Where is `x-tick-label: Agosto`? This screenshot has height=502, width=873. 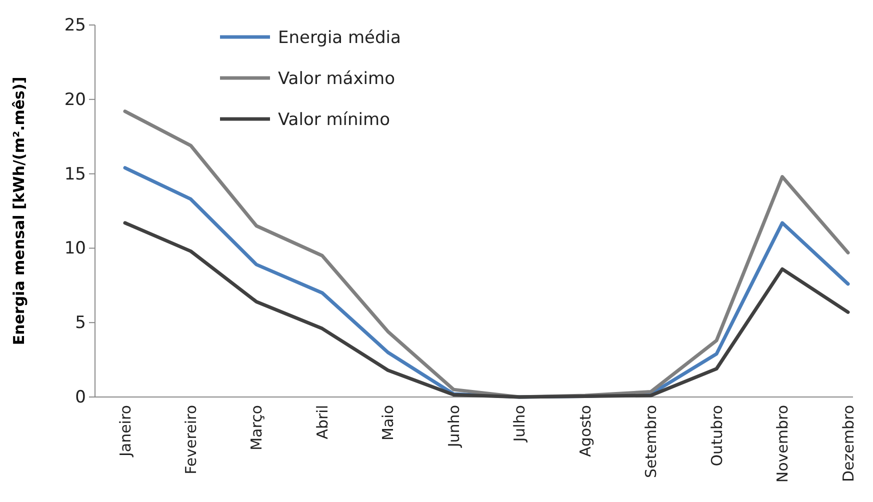 x-tick-label: Agosto is located at coordinates (585, 431).